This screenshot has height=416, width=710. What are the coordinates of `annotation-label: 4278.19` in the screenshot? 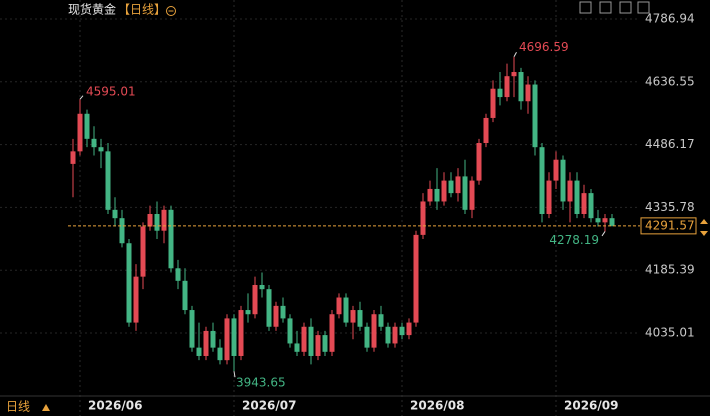 It's located at (574, 240).